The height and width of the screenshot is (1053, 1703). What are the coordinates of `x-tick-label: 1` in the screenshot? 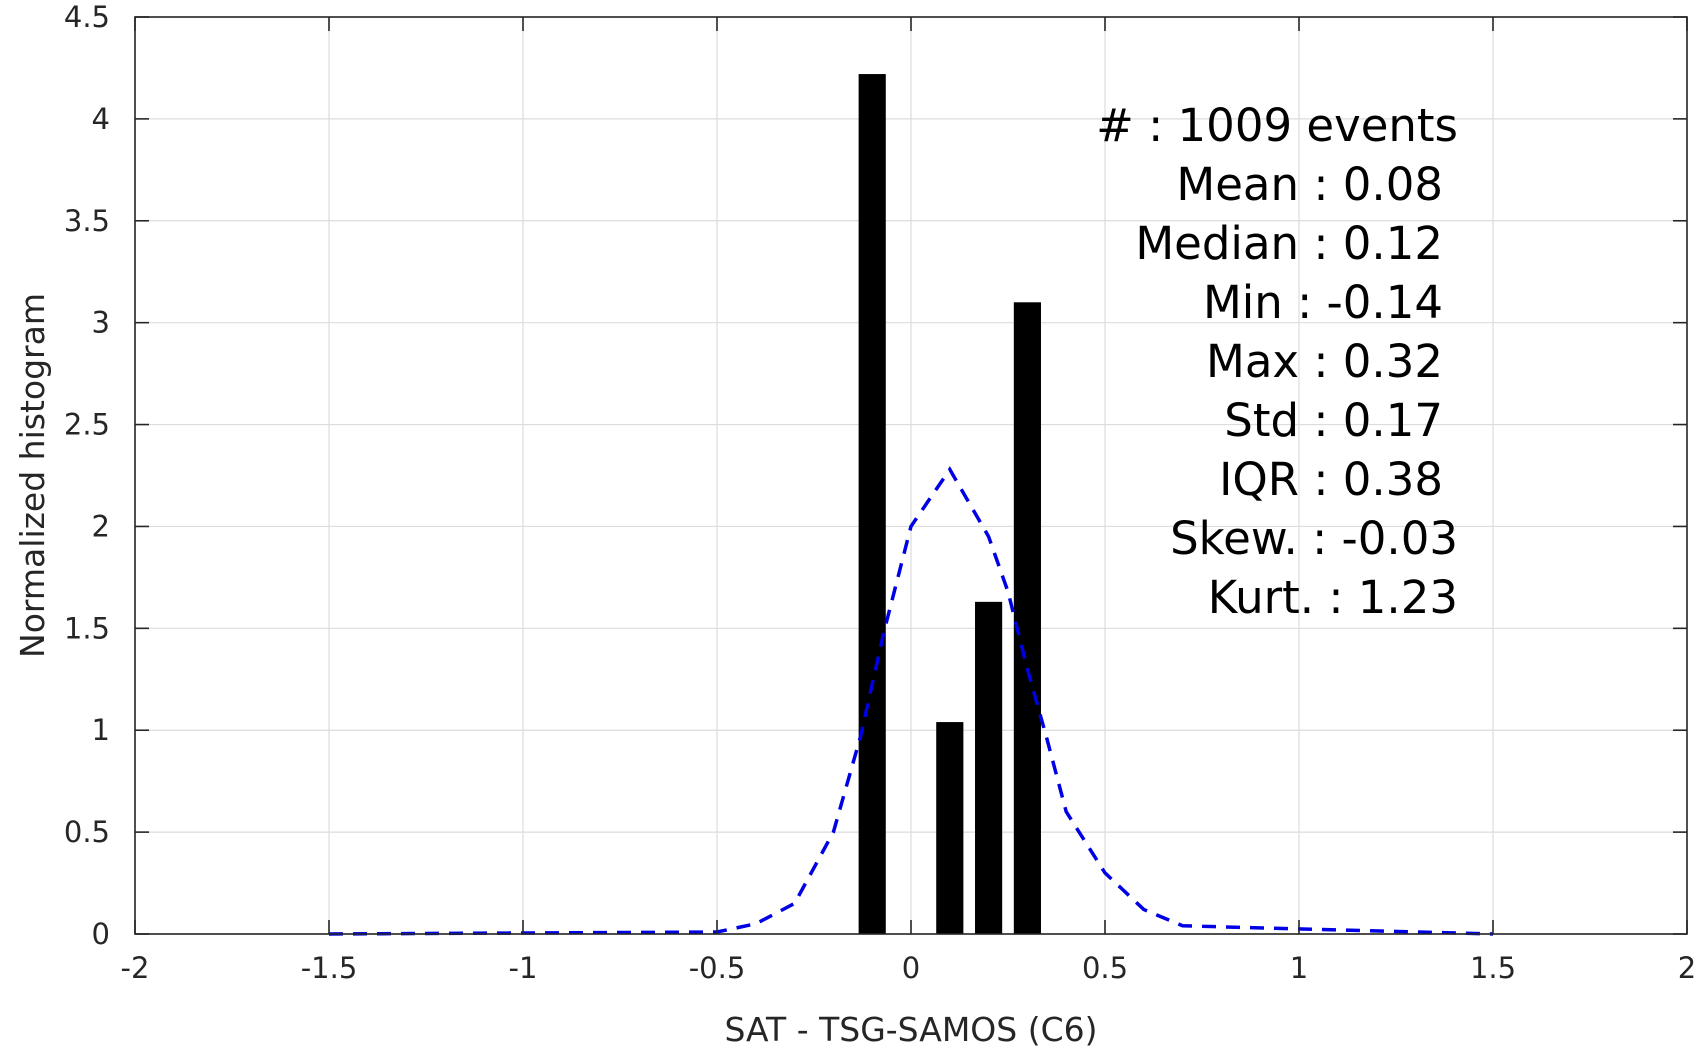 It's located at (1299, 968).